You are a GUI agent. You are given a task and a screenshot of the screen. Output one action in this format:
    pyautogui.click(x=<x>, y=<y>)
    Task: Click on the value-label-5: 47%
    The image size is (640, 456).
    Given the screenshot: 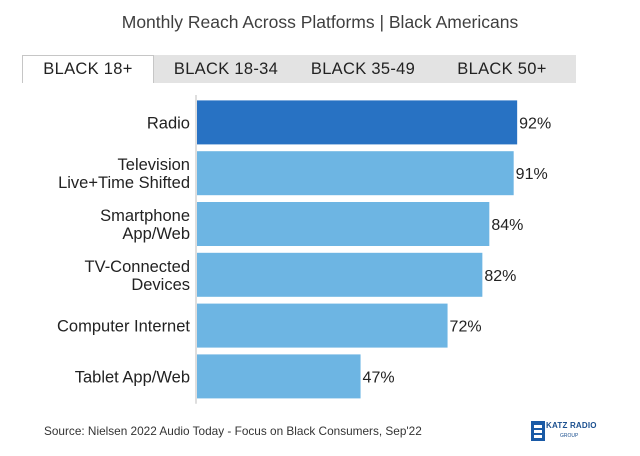 What is the action you would take?
    pyautogui.click(x=379, y=377)
    